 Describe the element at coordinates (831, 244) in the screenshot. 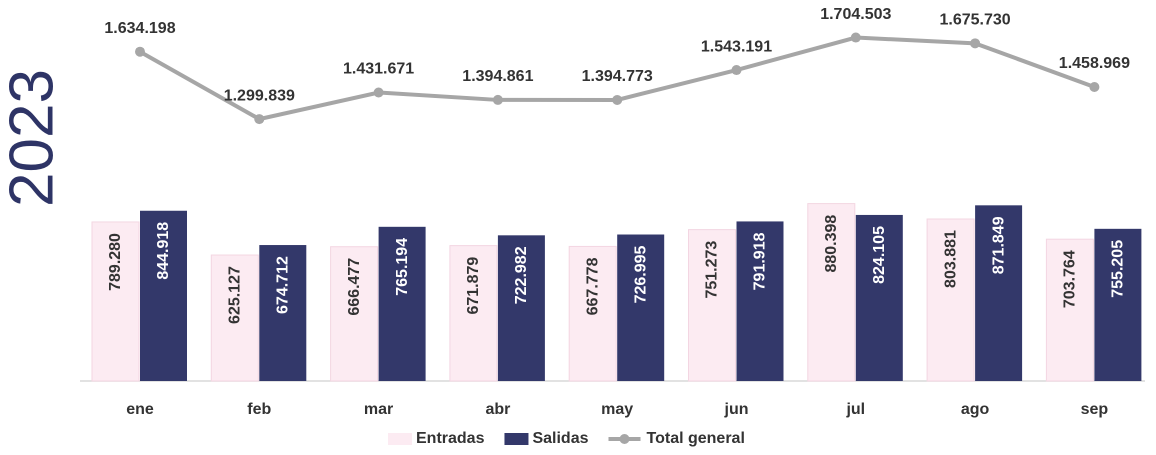

I see `data-label: 880.398` at that location.